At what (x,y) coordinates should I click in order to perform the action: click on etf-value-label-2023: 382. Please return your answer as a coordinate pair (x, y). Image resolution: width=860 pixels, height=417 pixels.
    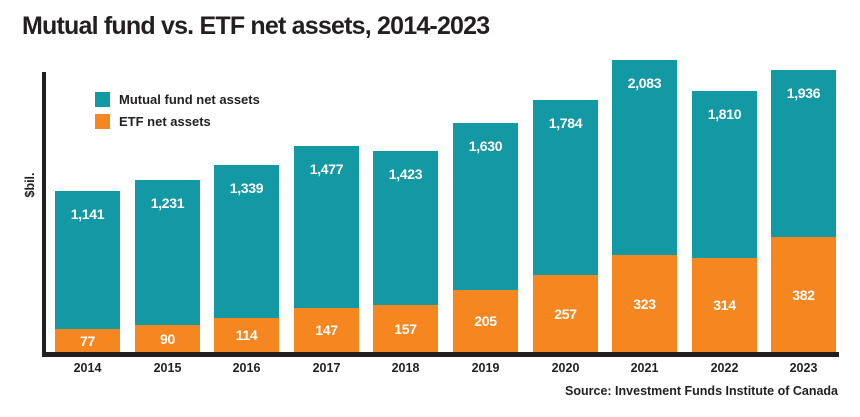
    Looking at the image, I should click on (803, 294).